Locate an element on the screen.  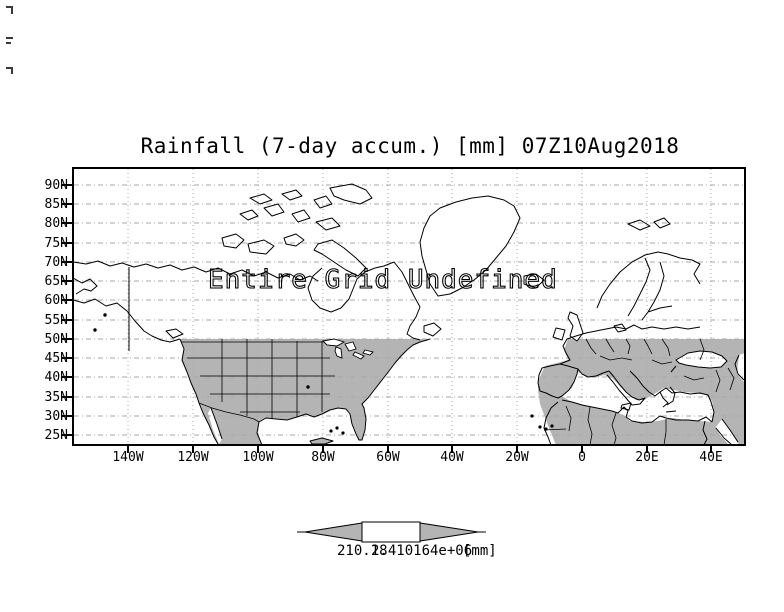
colorbar-mid-box is located at coordinates (391, 532).